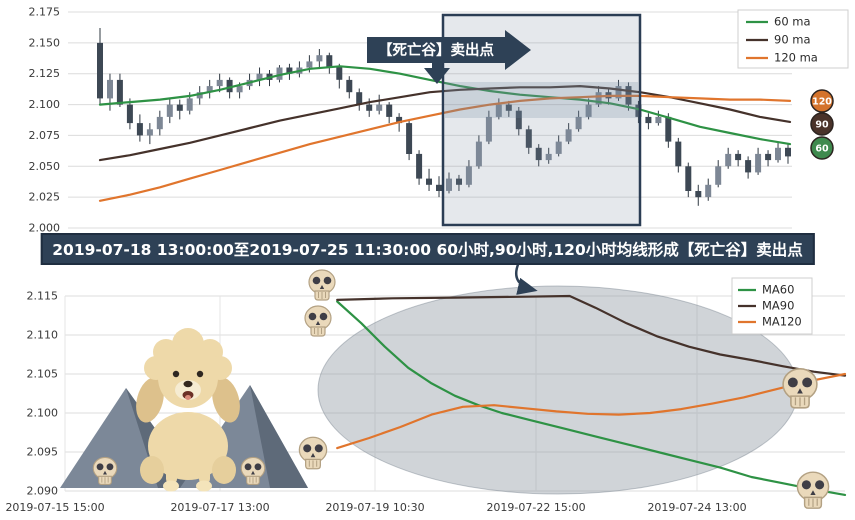 This screenshot has width=855, height=520. What do you see at coordinates (796, 58) in the screenshot?
I see `legend-label-ma120: 120 ma` at bounding box center [796, 58].